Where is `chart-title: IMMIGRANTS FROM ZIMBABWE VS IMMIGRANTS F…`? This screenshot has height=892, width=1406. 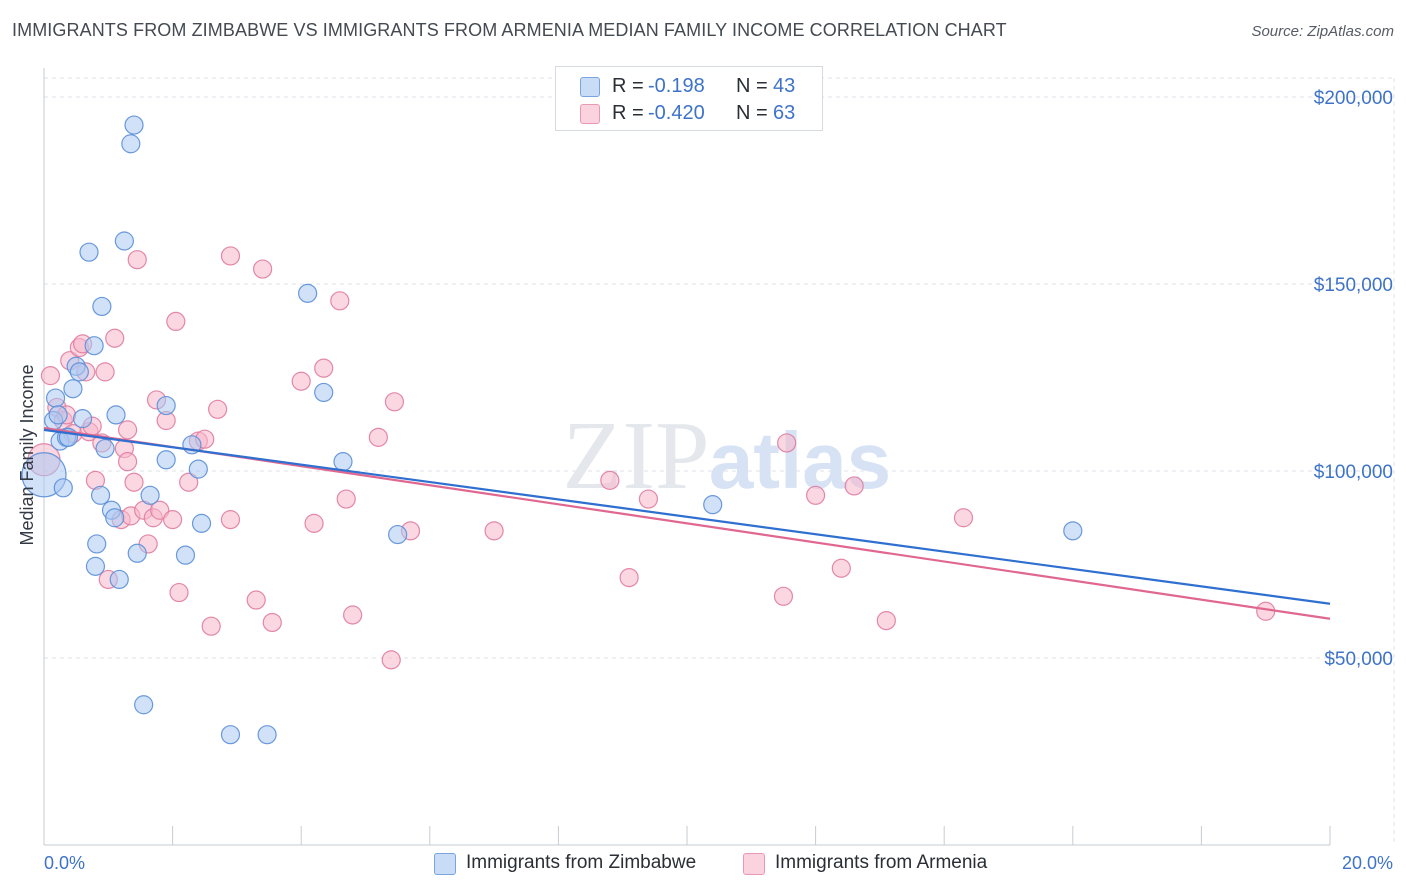 chart-title: IMMIGRANTS FROM ZIMBABWE VS IMMIGRANTS F… is located at coordinates (509, 30).